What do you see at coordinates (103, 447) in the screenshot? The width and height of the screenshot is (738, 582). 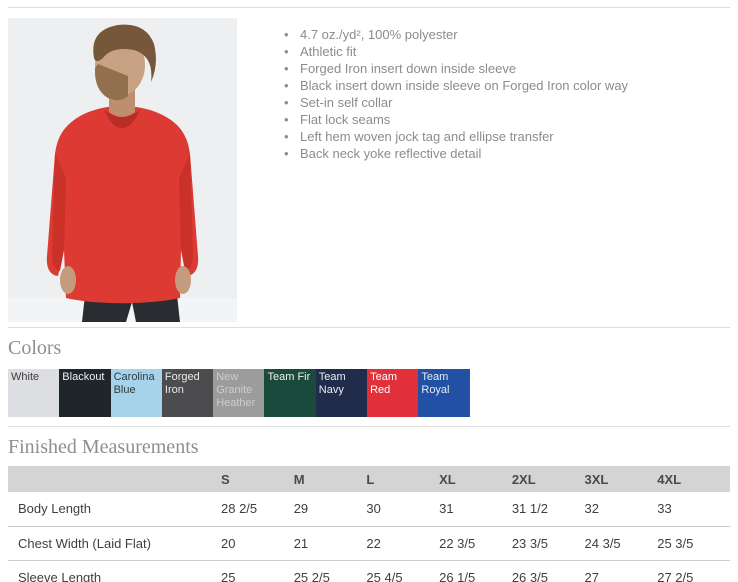 I see `measurements-heading: Finished Measurements` at bounding box center [103, 447].